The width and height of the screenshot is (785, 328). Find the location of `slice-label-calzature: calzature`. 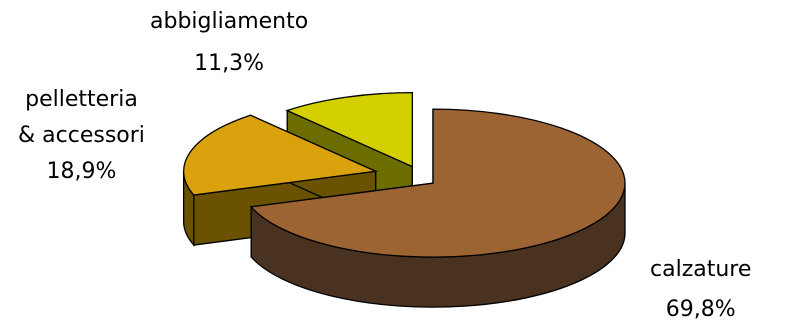

slice-label-calzature: calzature is located at coordinates (701, 269).